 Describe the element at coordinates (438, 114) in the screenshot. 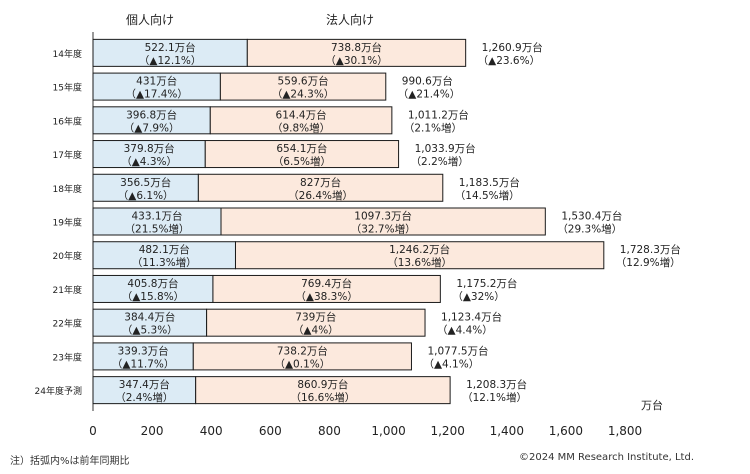

I see `total-label-value: 1,011.2万台` at that location.